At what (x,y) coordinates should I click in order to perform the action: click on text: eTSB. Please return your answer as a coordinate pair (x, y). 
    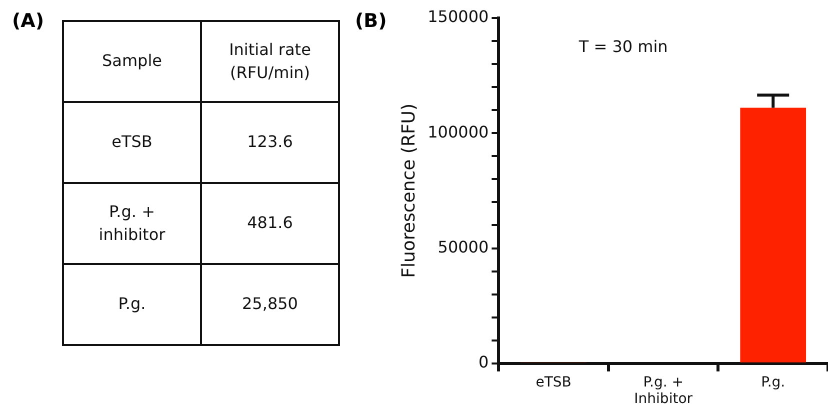
    Looking at the image, I should click on (132, 142).